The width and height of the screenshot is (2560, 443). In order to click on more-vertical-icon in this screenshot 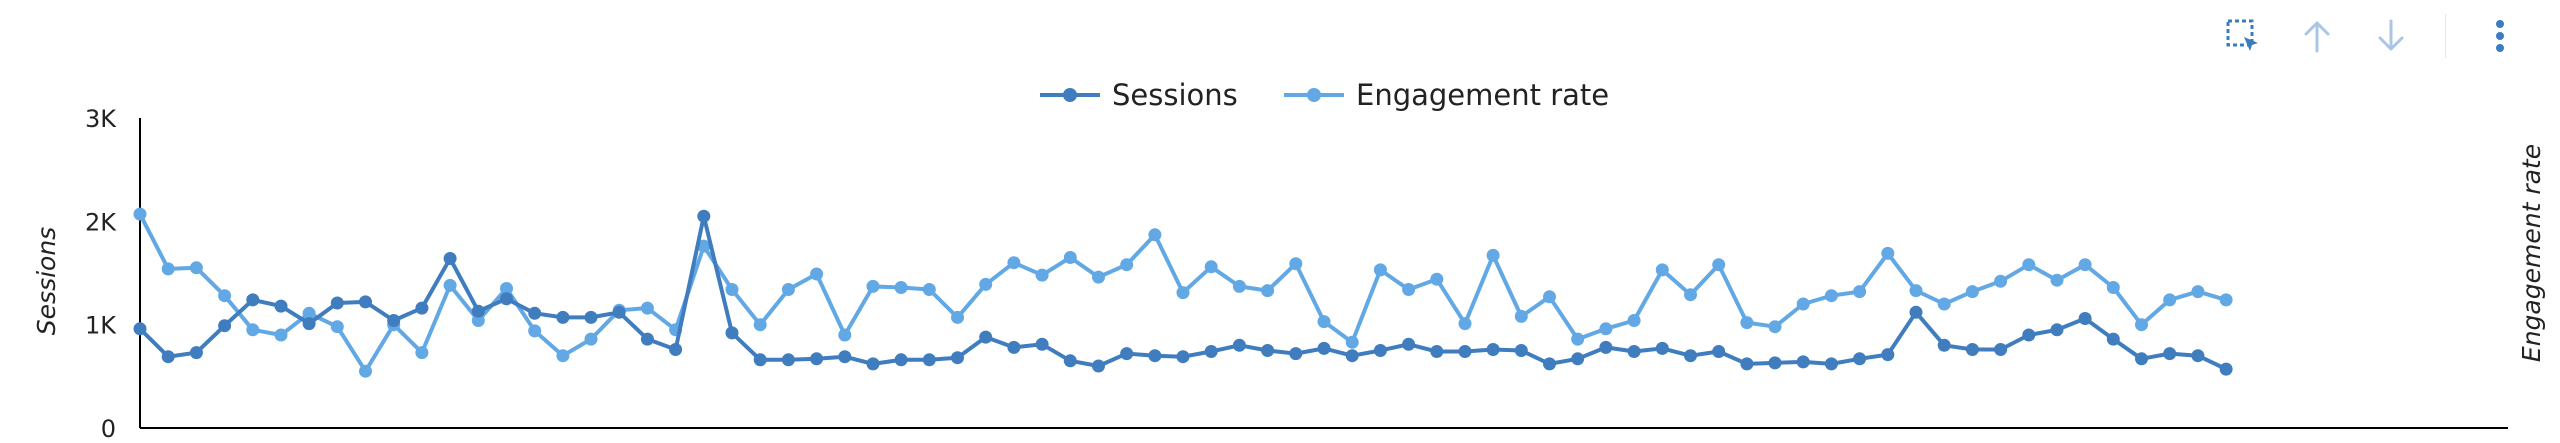, I will do `click(2500, 36)`.